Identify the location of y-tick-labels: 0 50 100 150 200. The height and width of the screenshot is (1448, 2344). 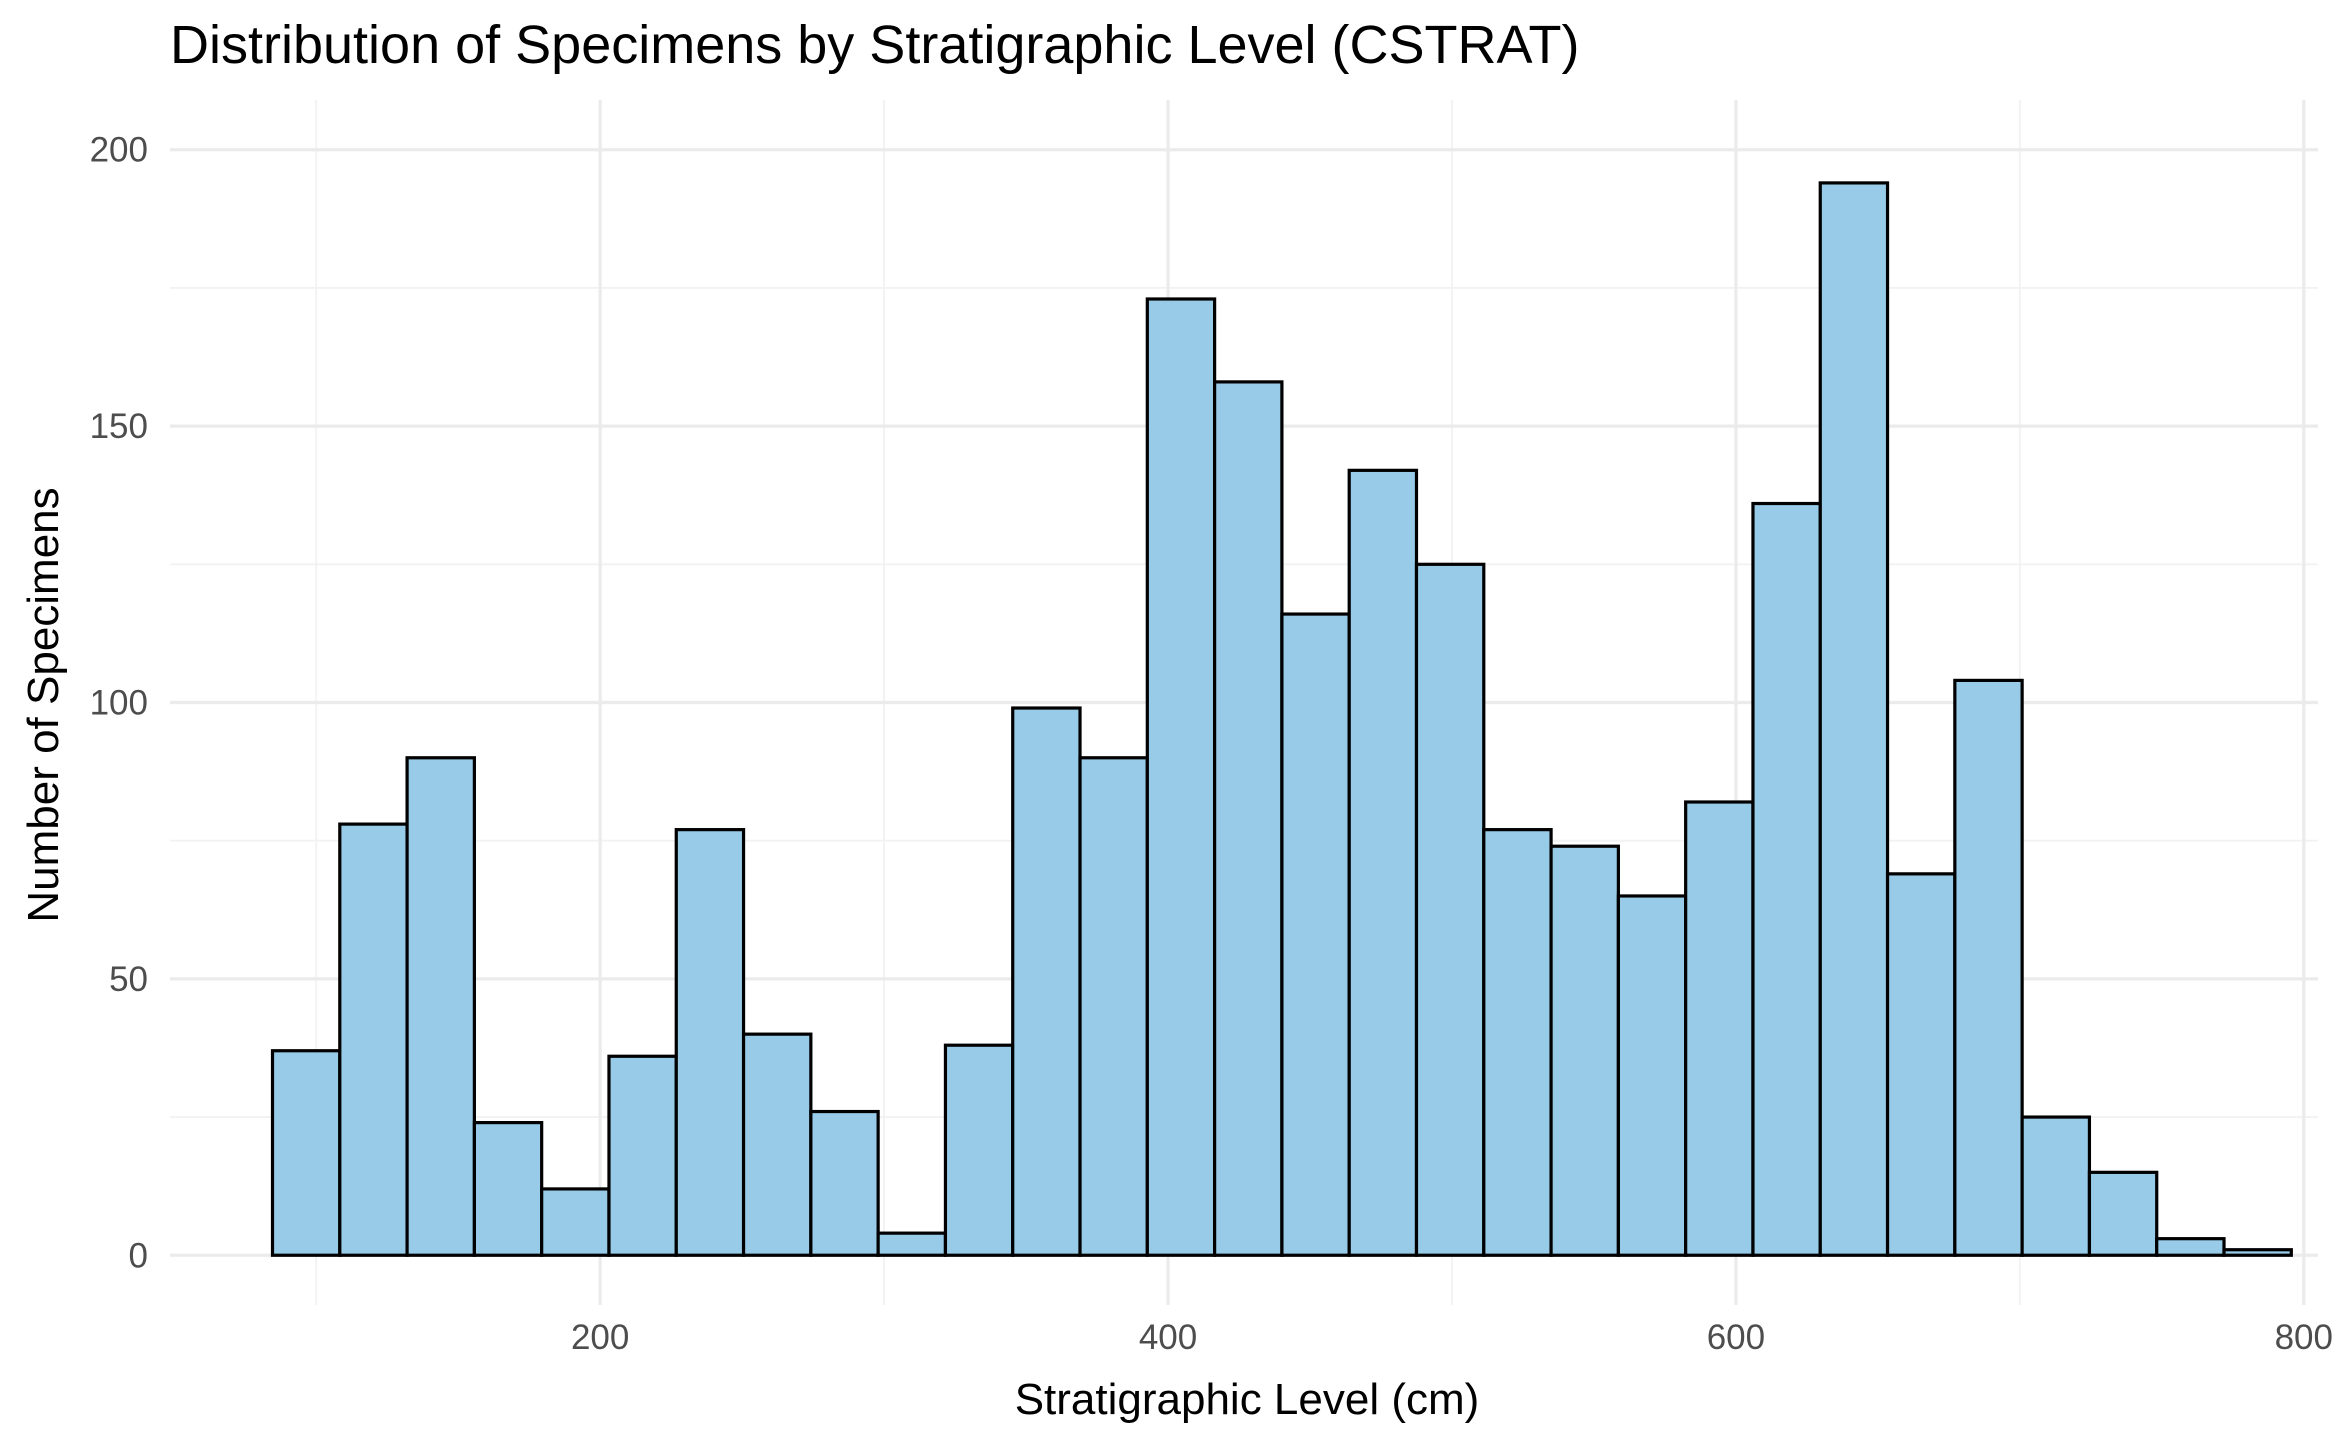
(119, 703).